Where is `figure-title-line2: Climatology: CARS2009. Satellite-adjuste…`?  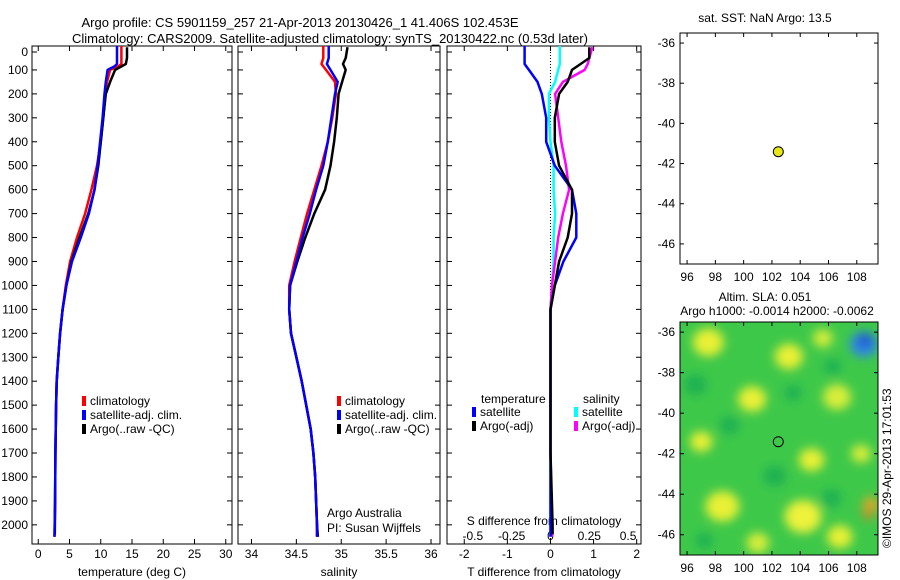 figure-title-line2: Climatology: CARS2009. Satellite-adjuste… is located at coordinates (330, 38).